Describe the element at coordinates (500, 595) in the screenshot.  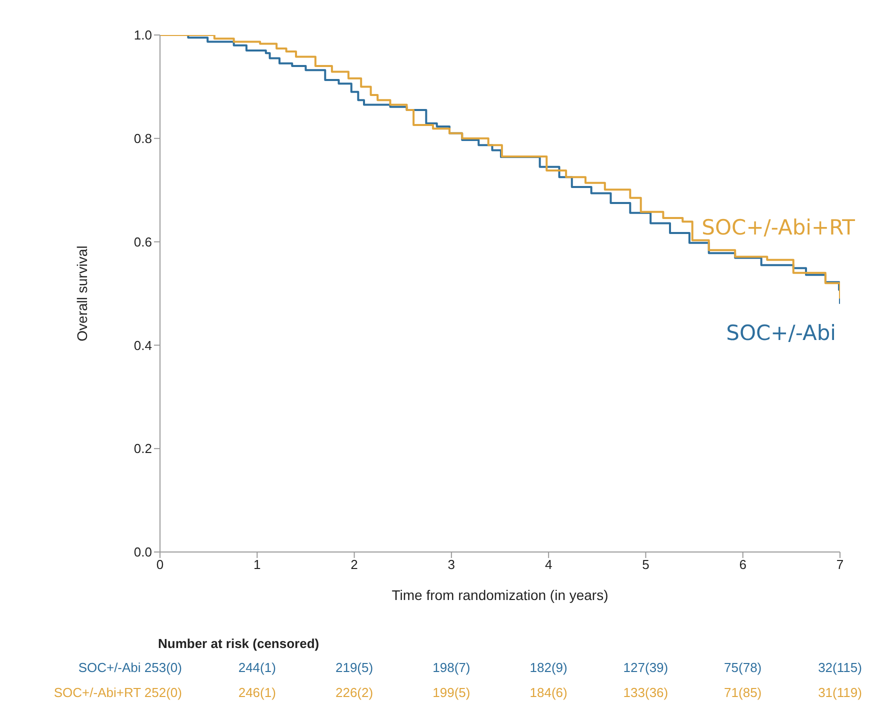
I see `x-axis-title: Time from randomization (in years)` at that location.